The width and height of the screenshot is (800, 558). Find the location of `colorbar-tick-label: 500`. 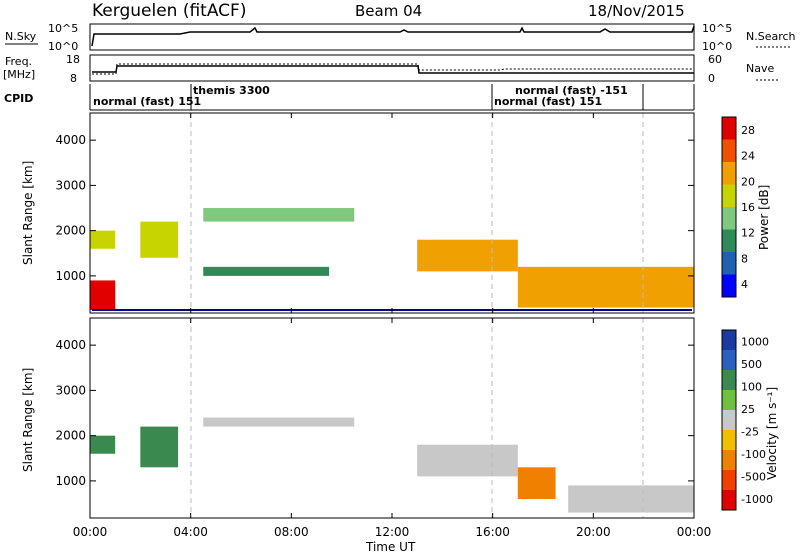

colorbar-tick-label: 500 is located at coordinates (751, 364).